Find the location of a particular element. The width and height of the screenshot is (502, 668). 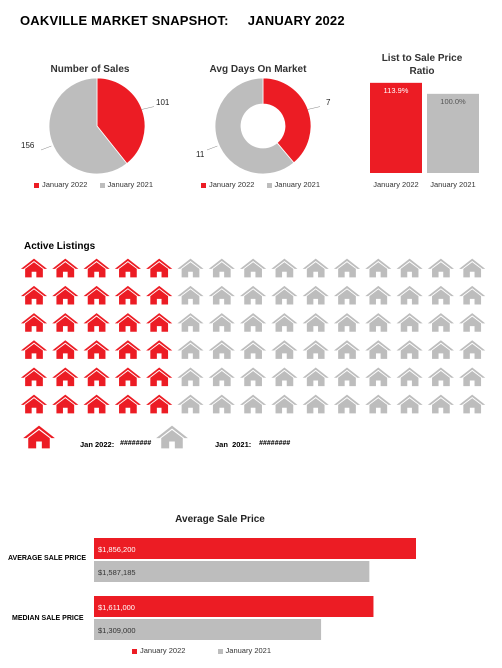

active-key-previous-label: Jan 2021: is located at coordinates (233, 444).